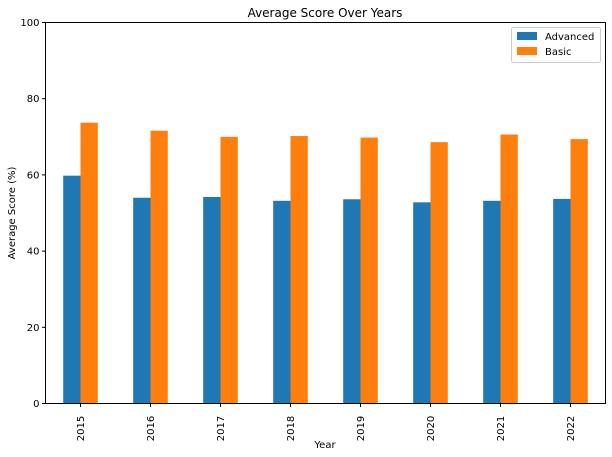 Image resolution: width=612 pixels, height=457 pixels. What do you see at coordinates (571, 428) in the screenshot?
I see `x-tick-label: 2022` at bounding box center [571, 428].